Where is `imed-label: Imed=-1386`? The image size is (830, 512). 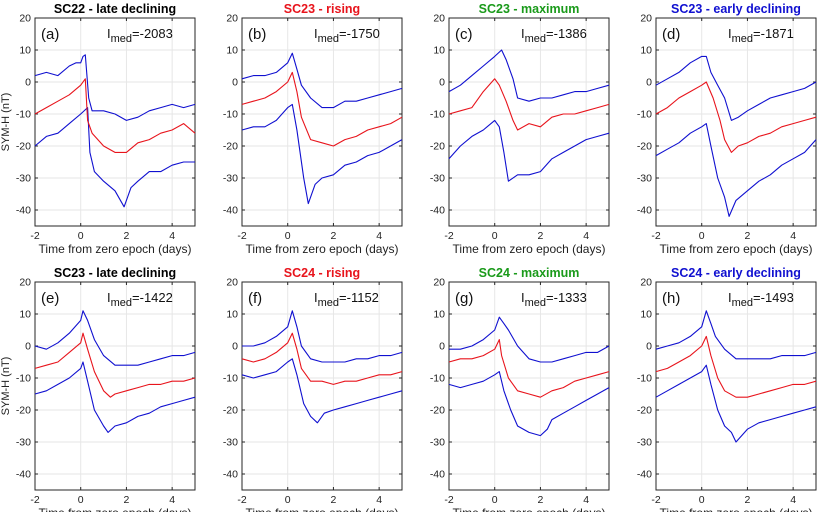 imed-label: Imed=-1386 is located at coordinates (554, 35).